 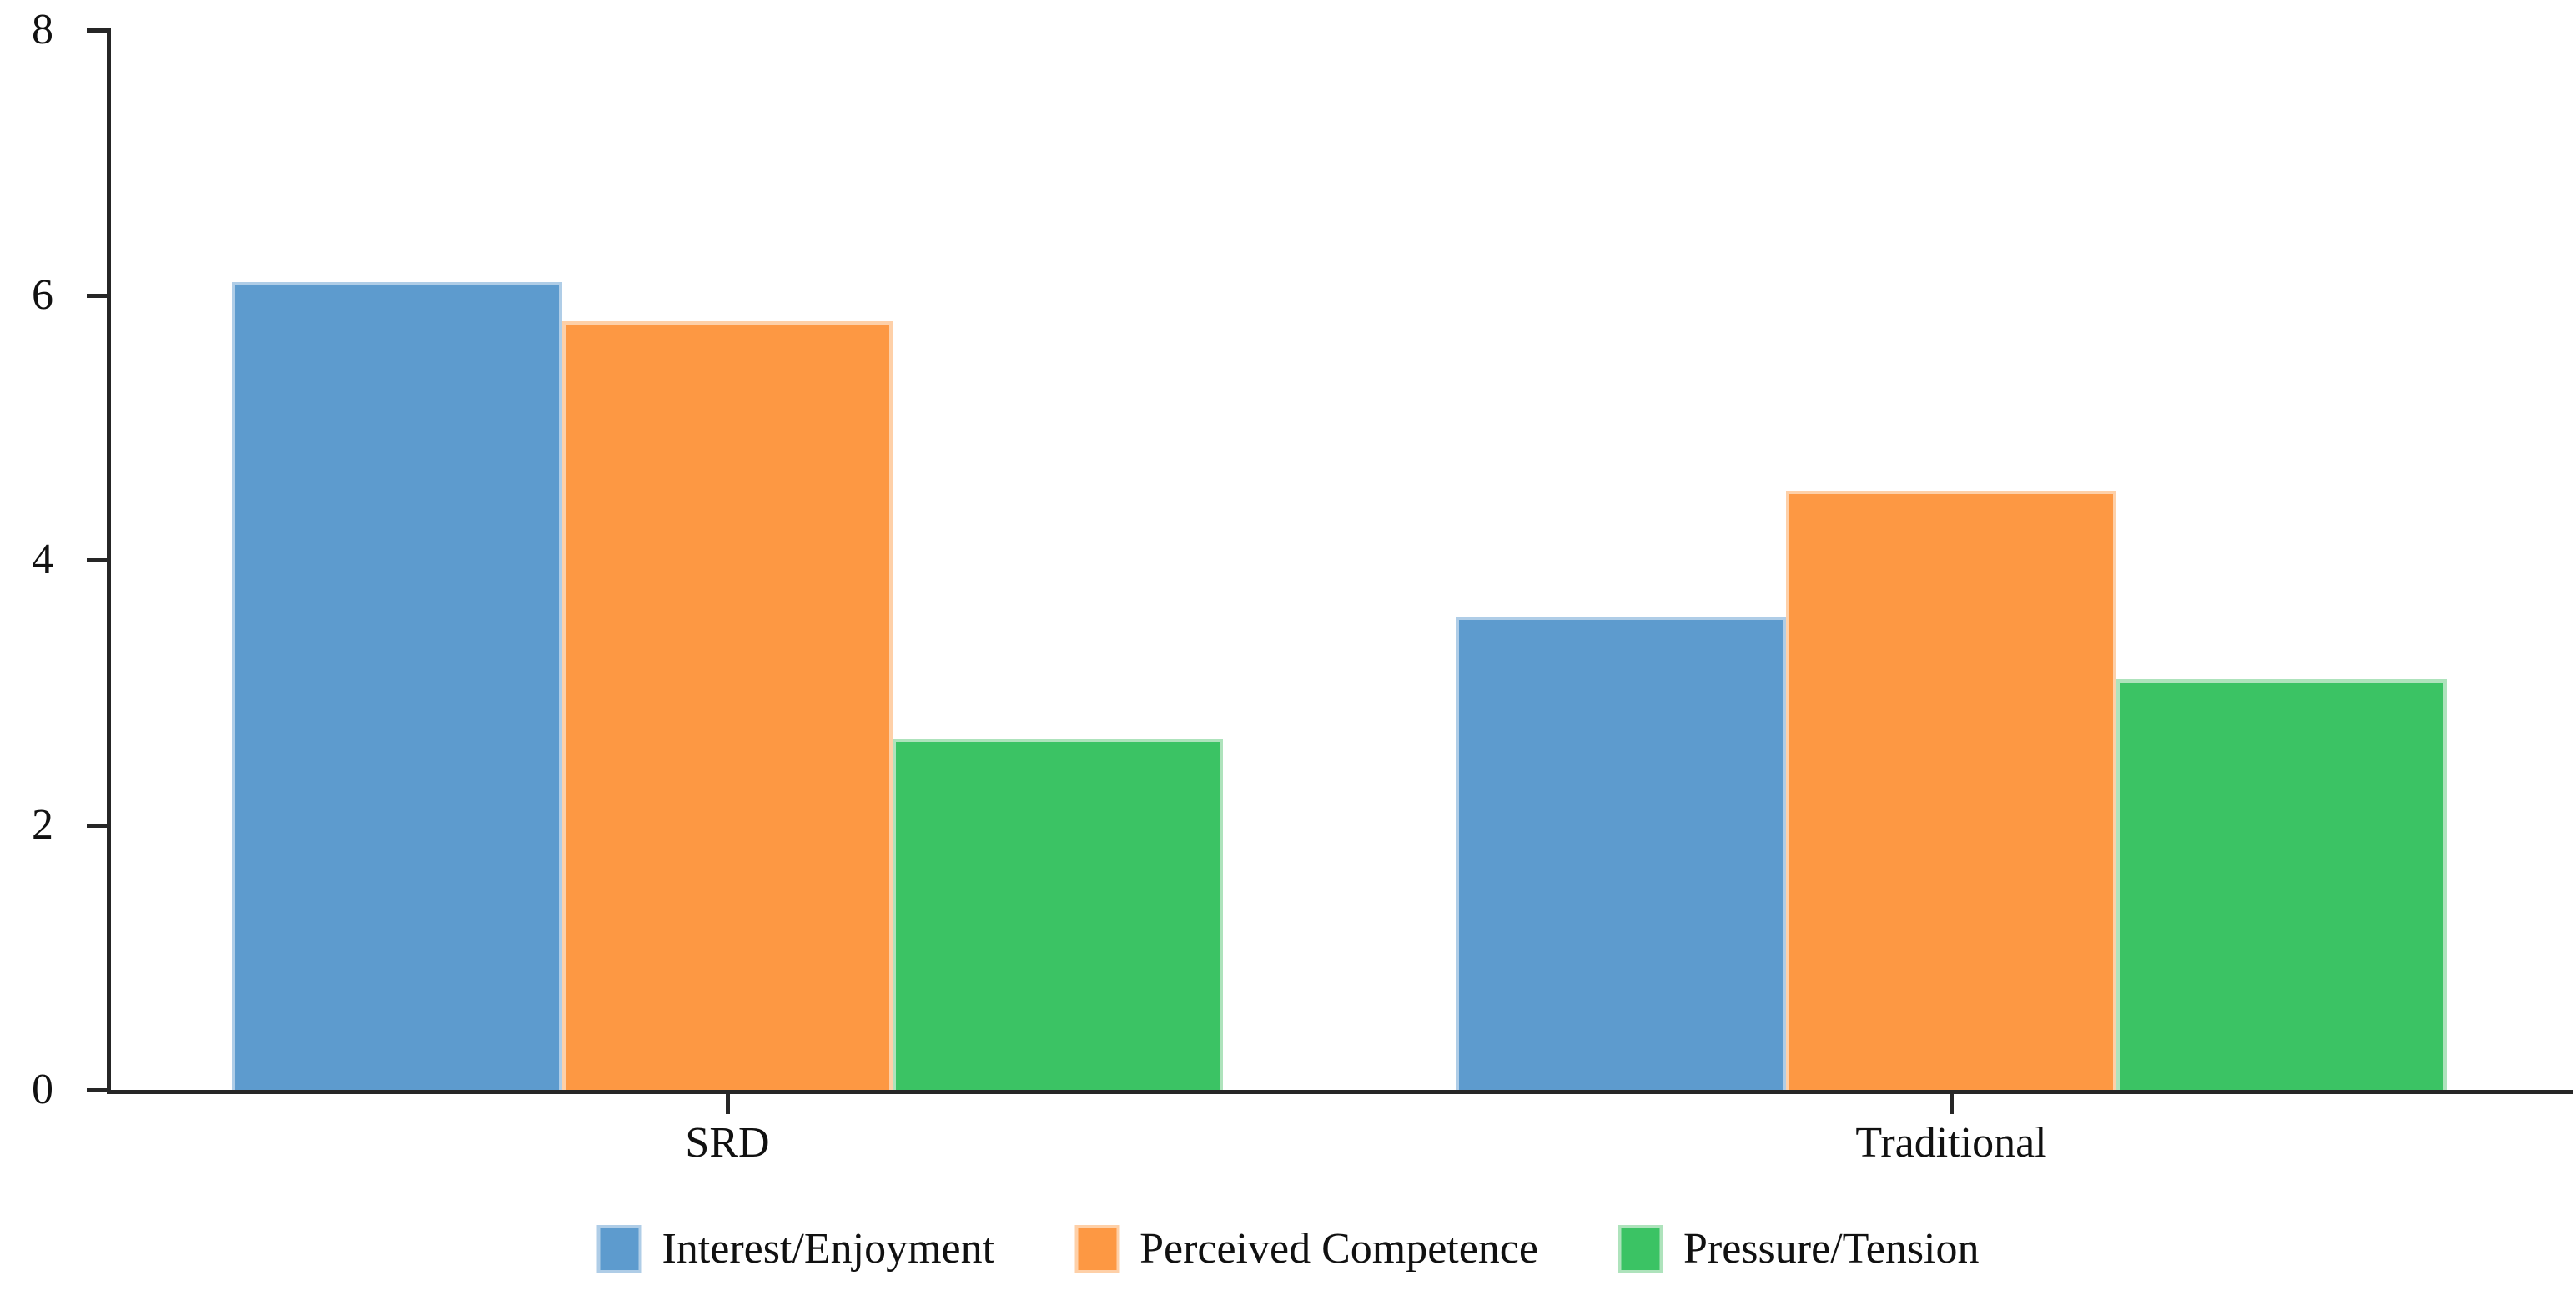 I want to click on y-axis-line, so click(x=109, y=561).